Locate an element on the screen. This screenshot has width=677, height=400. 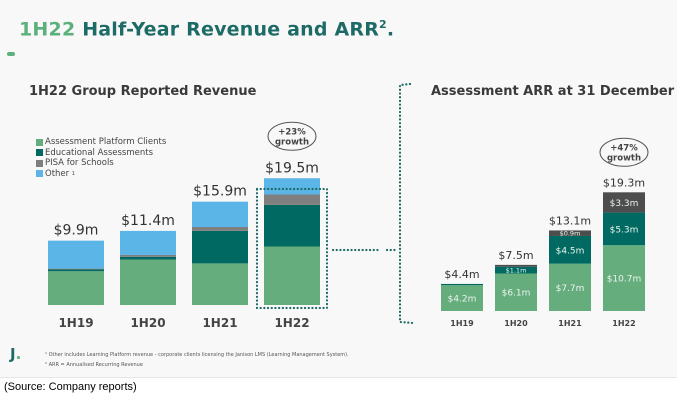
legend-item-educational: Educational Assessments is located at coordinates (101, 153).